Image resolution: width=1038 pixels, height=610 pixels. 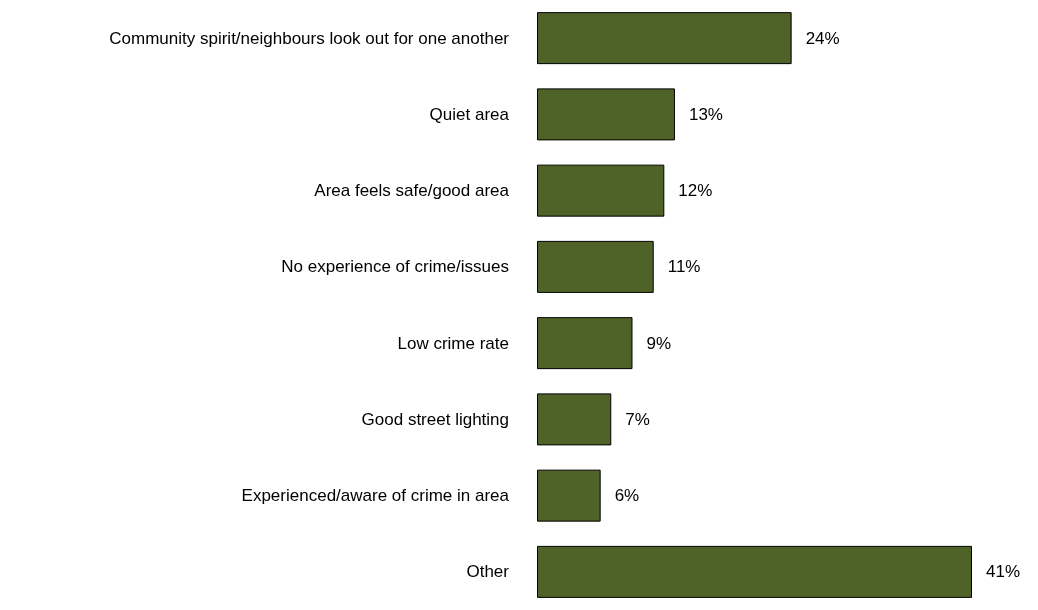 What do you see at coordinates (375, 496) in the screenshot?
I see `y-tick-label: Experienced/aware of crime in area` at bounding box center [375, 496].